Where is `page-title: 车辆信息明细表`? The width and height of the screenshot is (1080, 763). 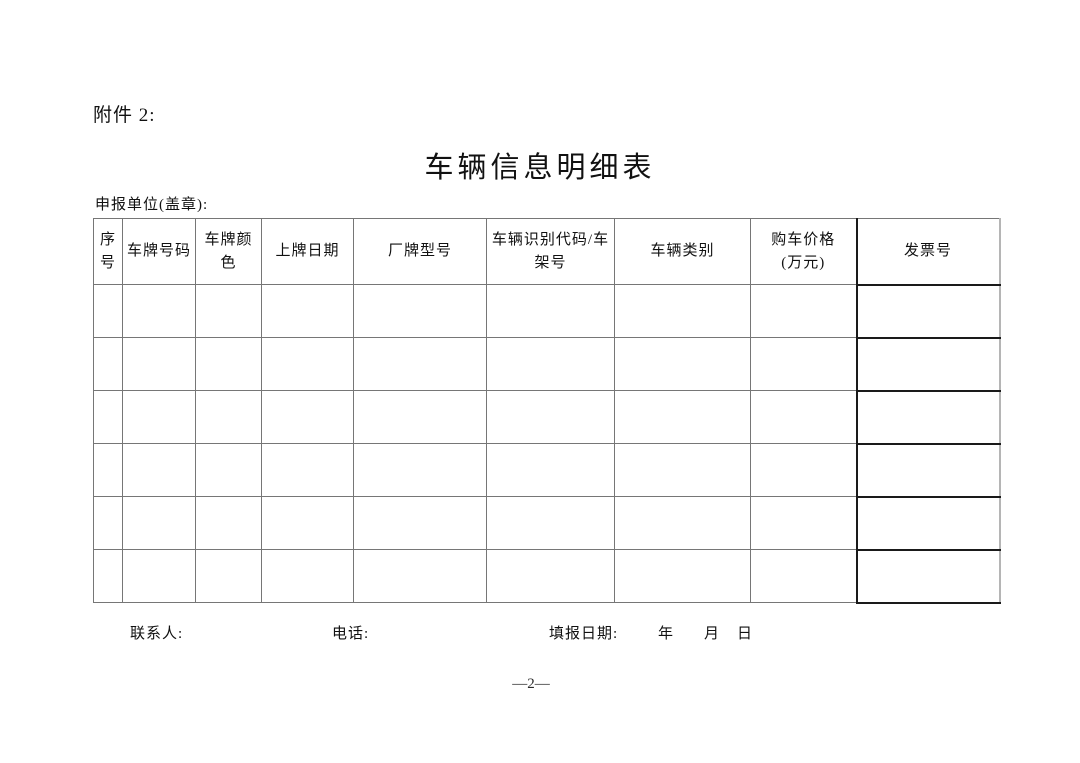
page-title: 车辆信息明细表 is located at coordinates (540, 168).